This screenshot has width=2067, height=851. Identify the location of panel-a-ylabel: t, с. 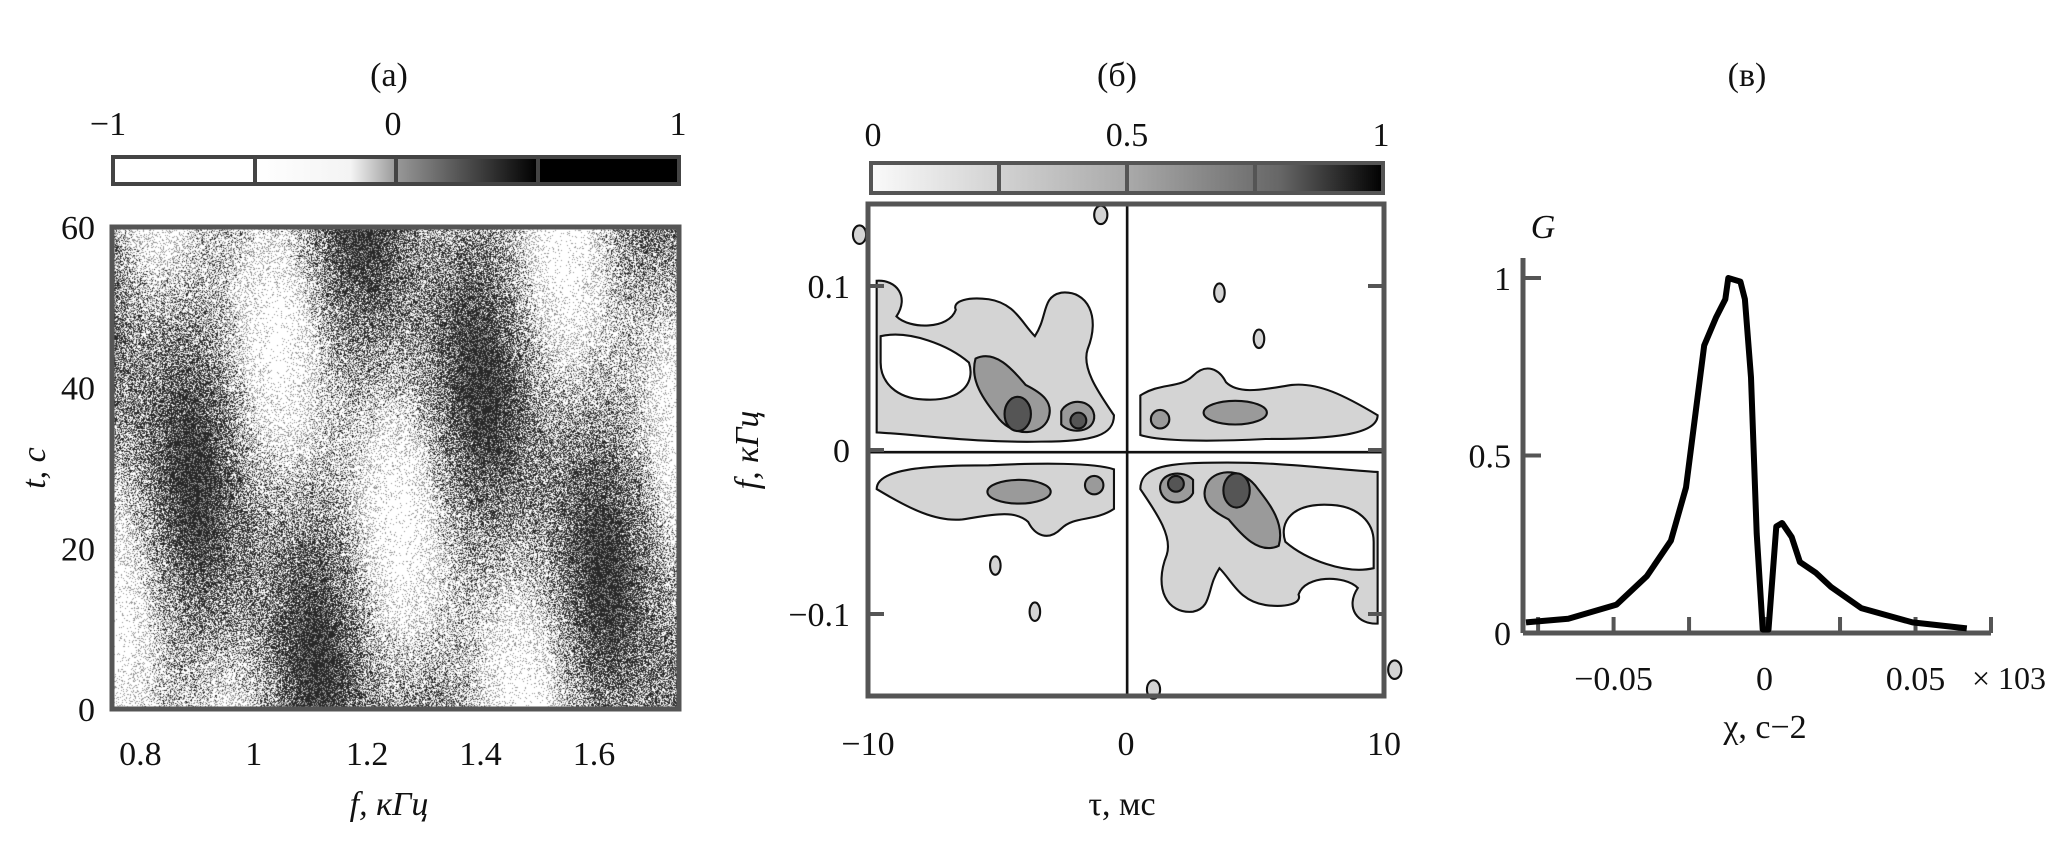
(34, 468).